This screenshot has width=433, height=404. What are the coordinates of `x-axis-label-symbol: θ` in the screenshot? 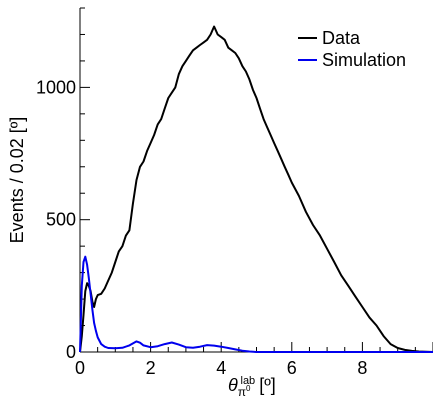 It's located at (233, 385).